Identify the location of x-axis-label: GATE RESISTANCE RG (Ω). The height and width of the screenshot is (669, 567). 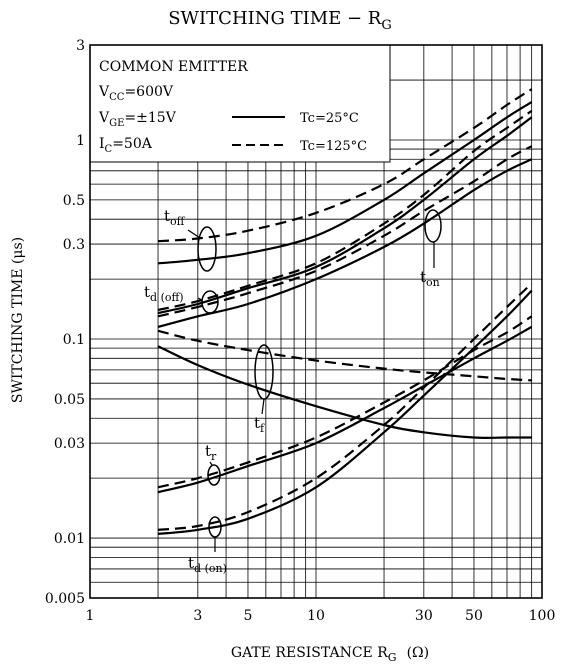
(330, 654).